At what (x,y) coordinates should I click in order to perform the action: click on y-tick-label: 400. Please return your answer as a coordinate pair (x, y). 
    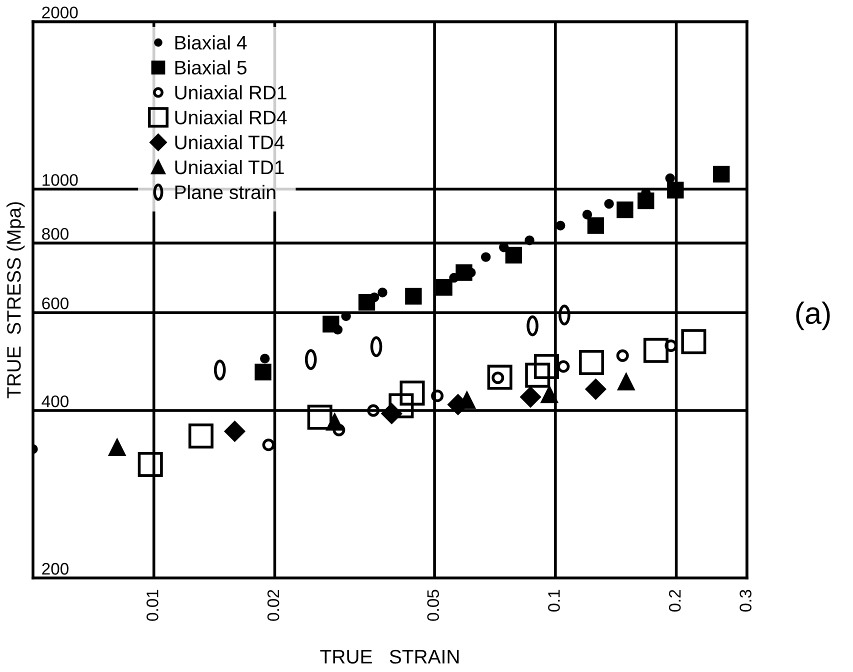
    Looking at the image, I should click on (55, 401).